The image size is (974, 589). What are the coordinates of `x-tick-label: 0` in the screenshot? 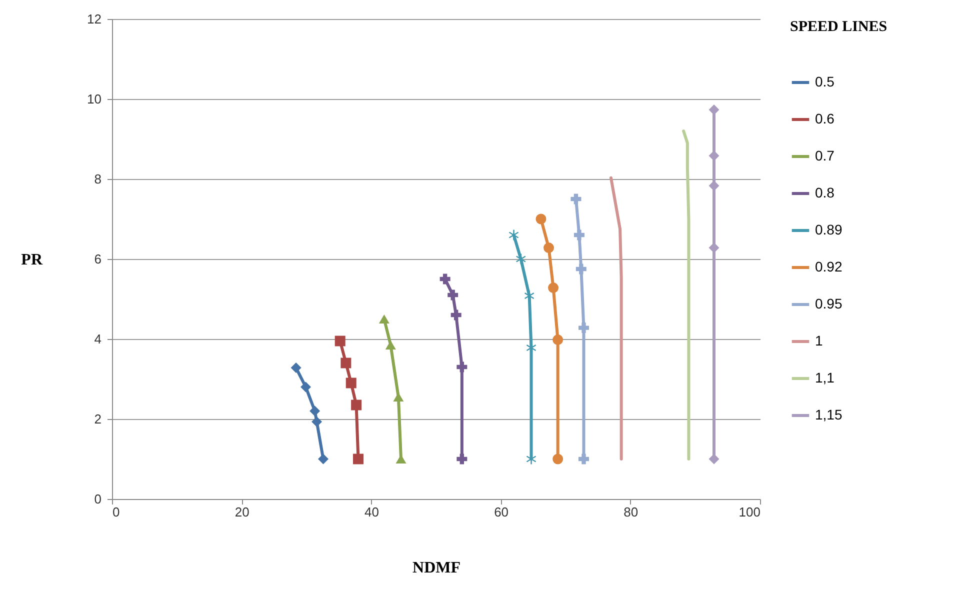 It's located at (116, 512).